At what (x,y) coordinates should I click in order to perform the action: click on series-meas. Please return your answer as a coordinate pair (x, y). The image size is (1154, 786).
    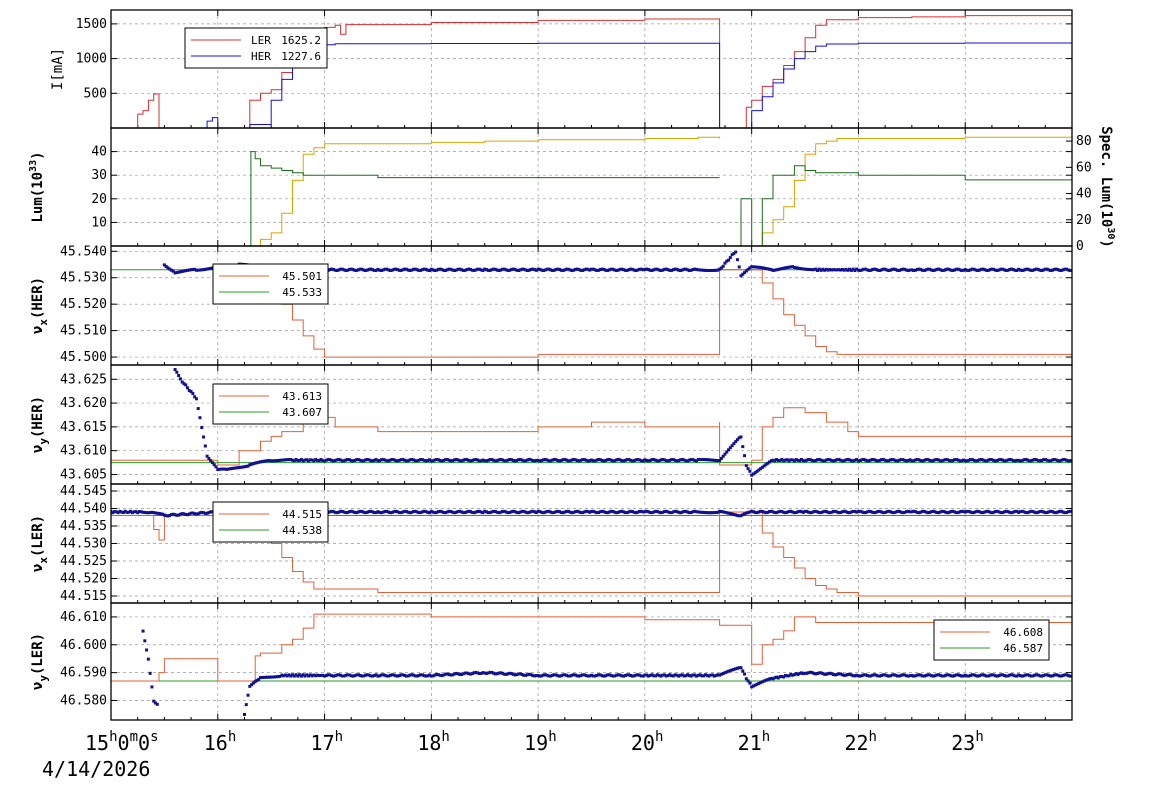
    Looking at the image, I should click on (622, 422).